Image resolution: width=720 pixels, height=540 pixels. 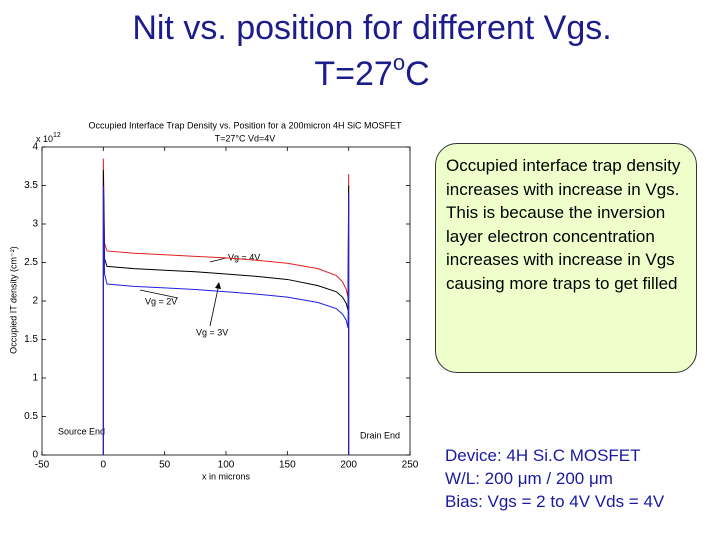 I want to click on x-tick-label: 200, so click(x=348, y=465).